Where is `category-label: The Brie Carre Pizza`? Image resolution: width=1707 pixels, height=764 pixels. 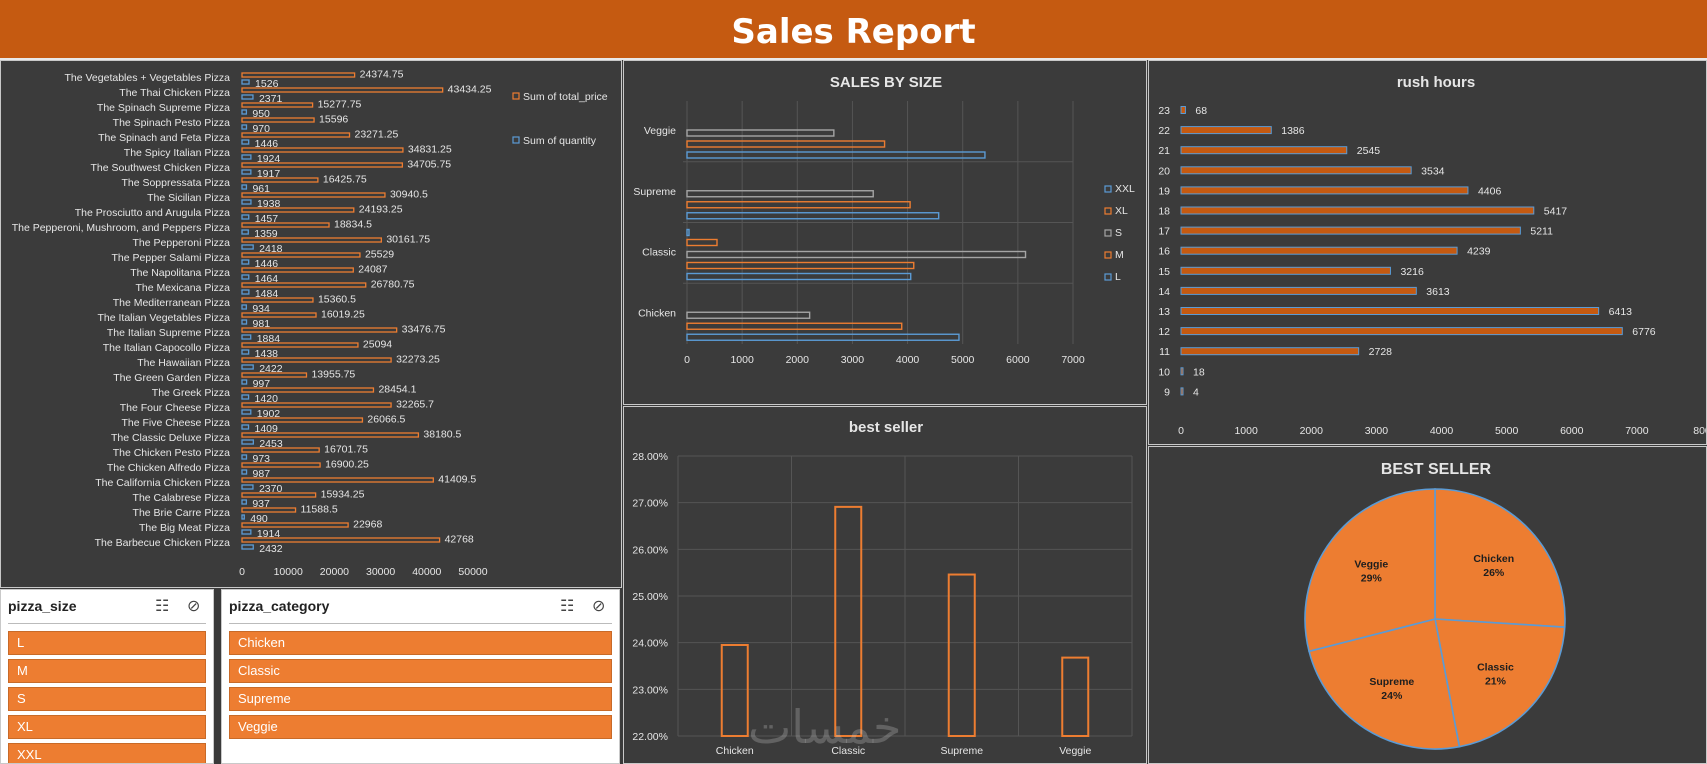 category-label: The Brie Carre Pizza is located at coordinates (182, 513).